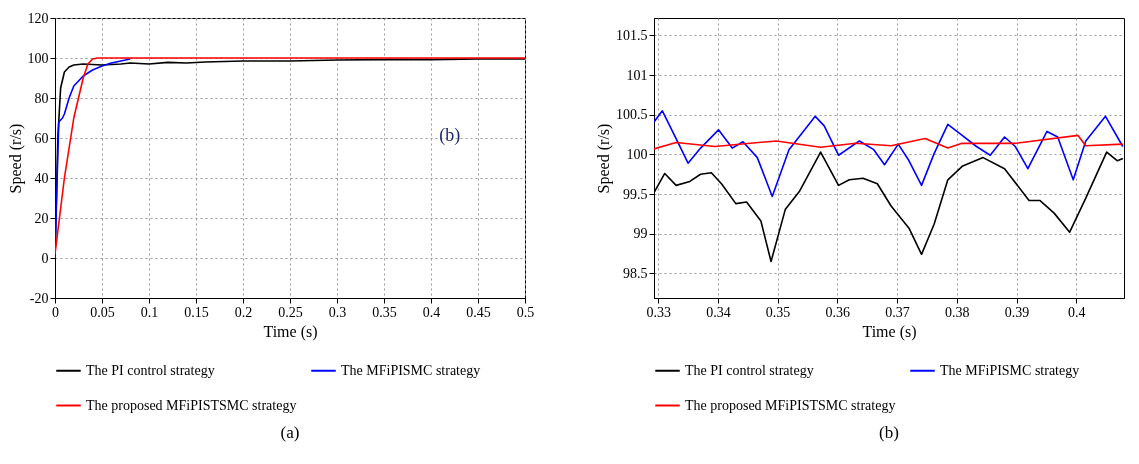  I want to click on x-tick-label: 0.38, so click(957, 312).